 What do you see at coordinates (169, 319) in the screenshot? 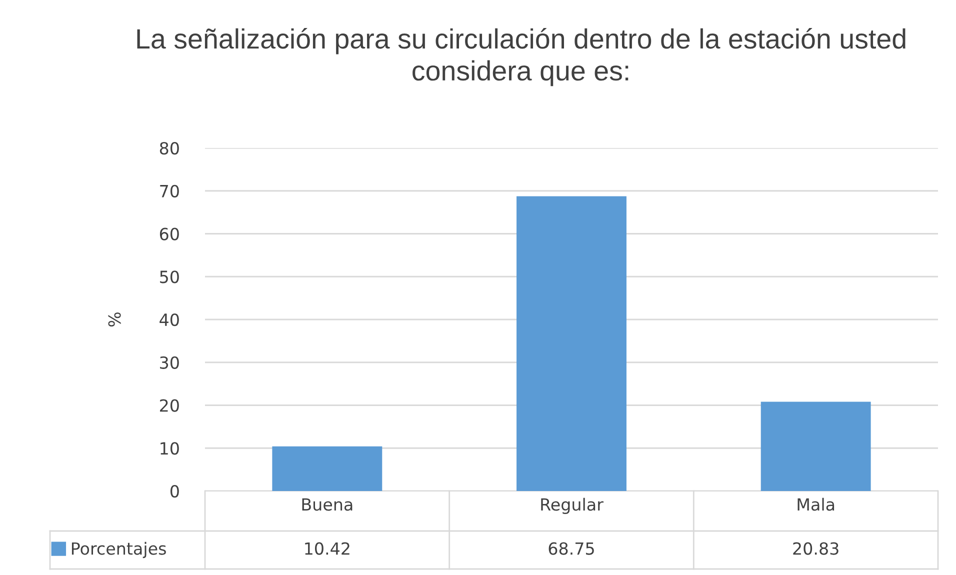
I see `y-tick-label: 40` at bounding box center [169, 319].